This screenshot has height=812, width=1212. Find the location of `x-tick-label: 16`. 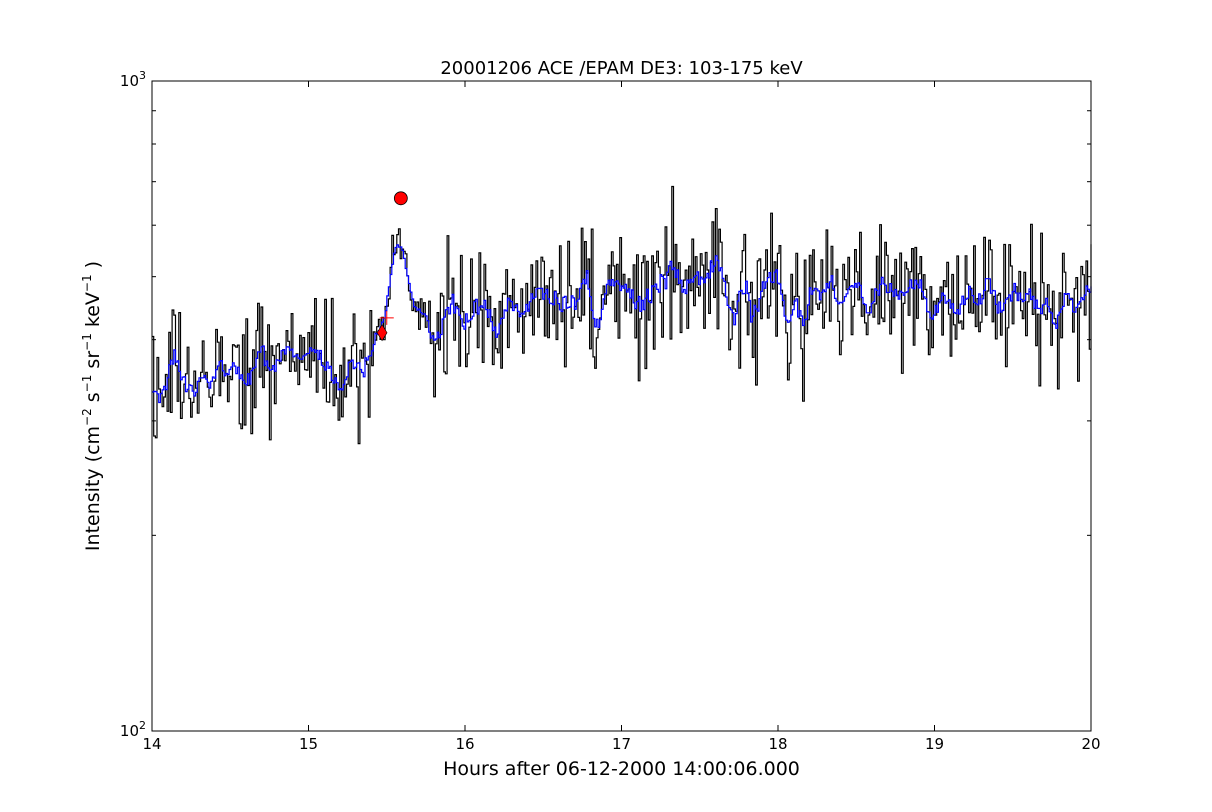

x-tick-label: 16 is located at coordinates (464, 744).